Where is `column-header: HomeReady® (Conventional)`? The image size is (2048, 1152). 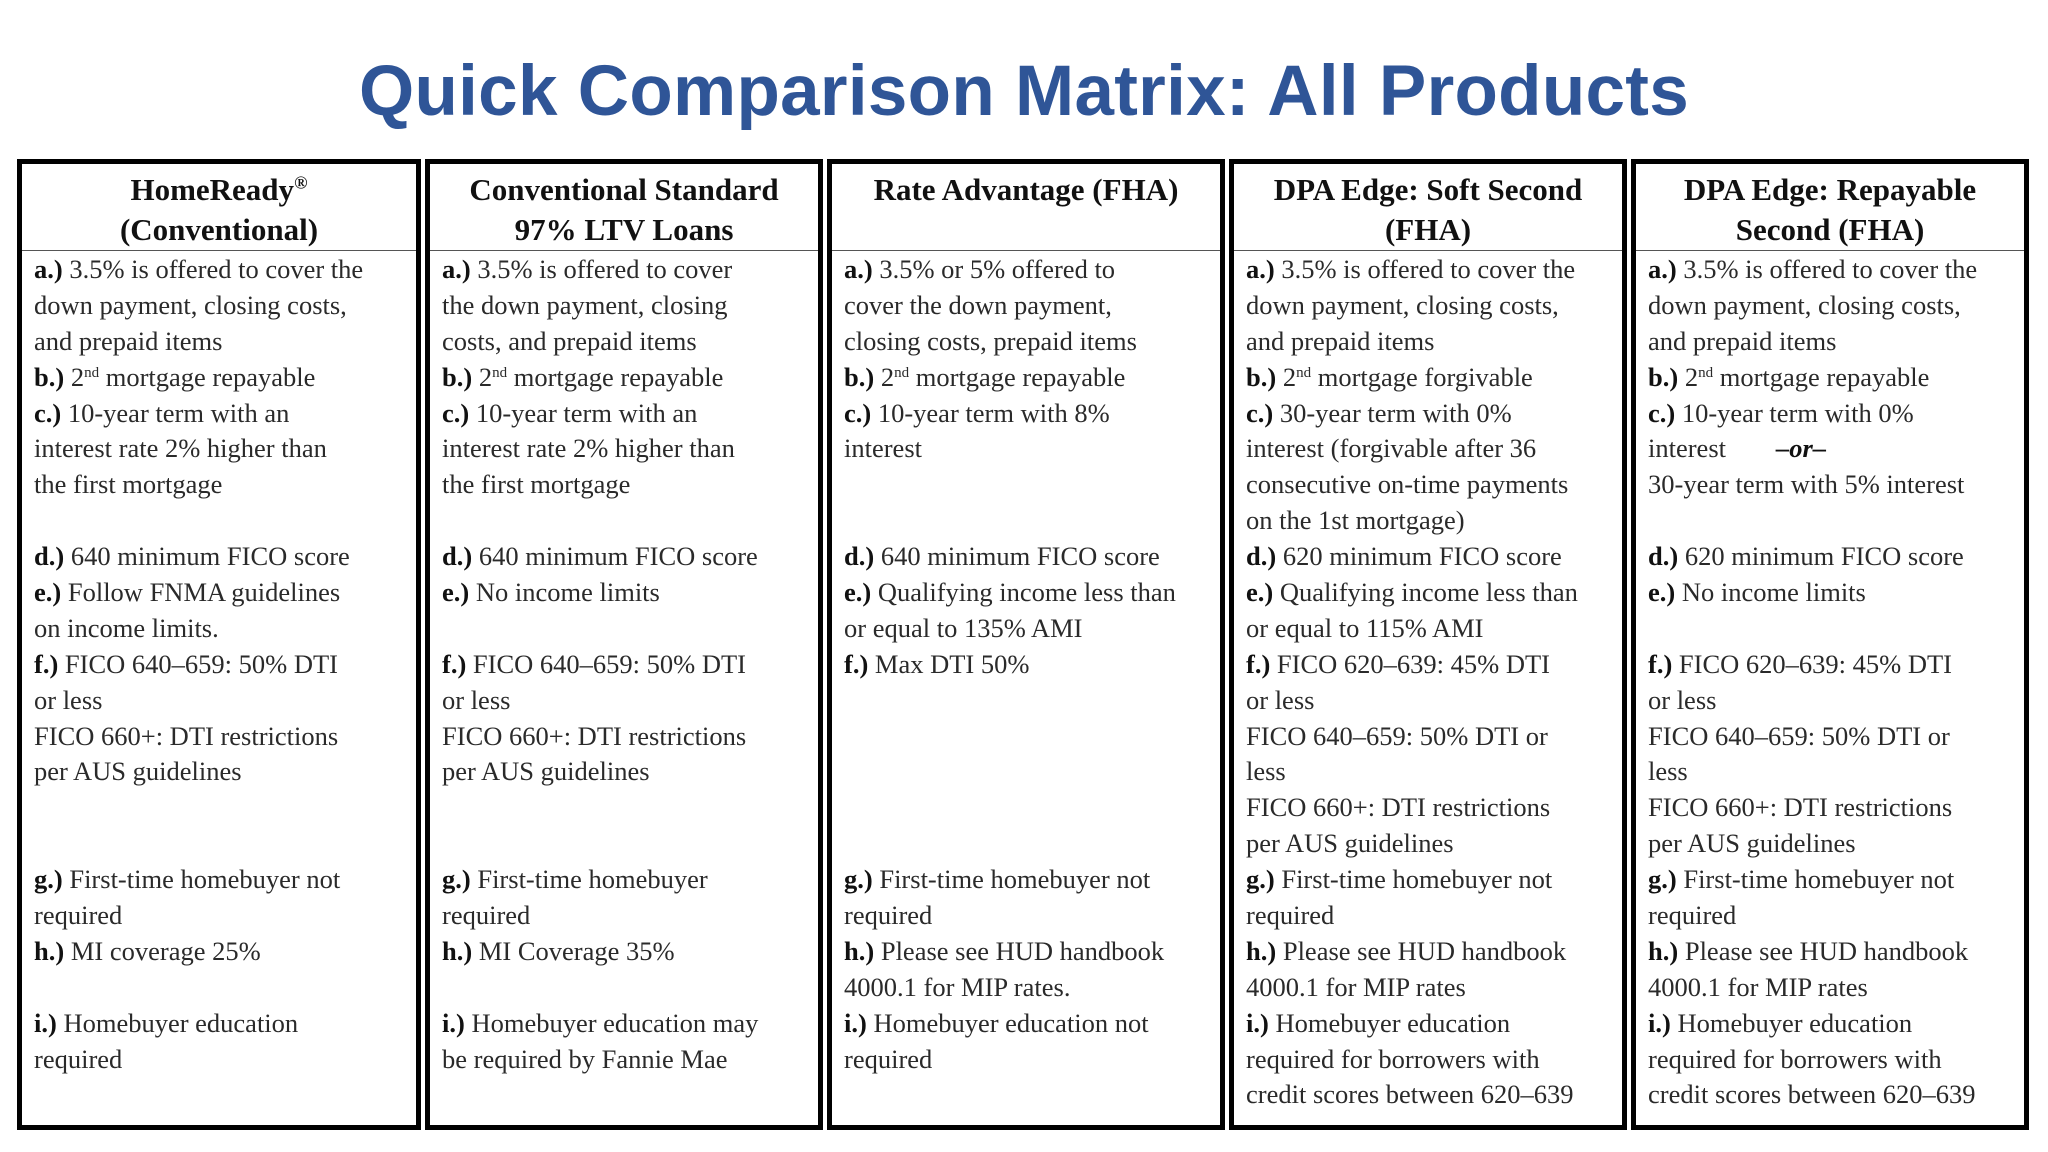 column-header: HomeReady® (Conventional) is located at coordinates (219, 207).